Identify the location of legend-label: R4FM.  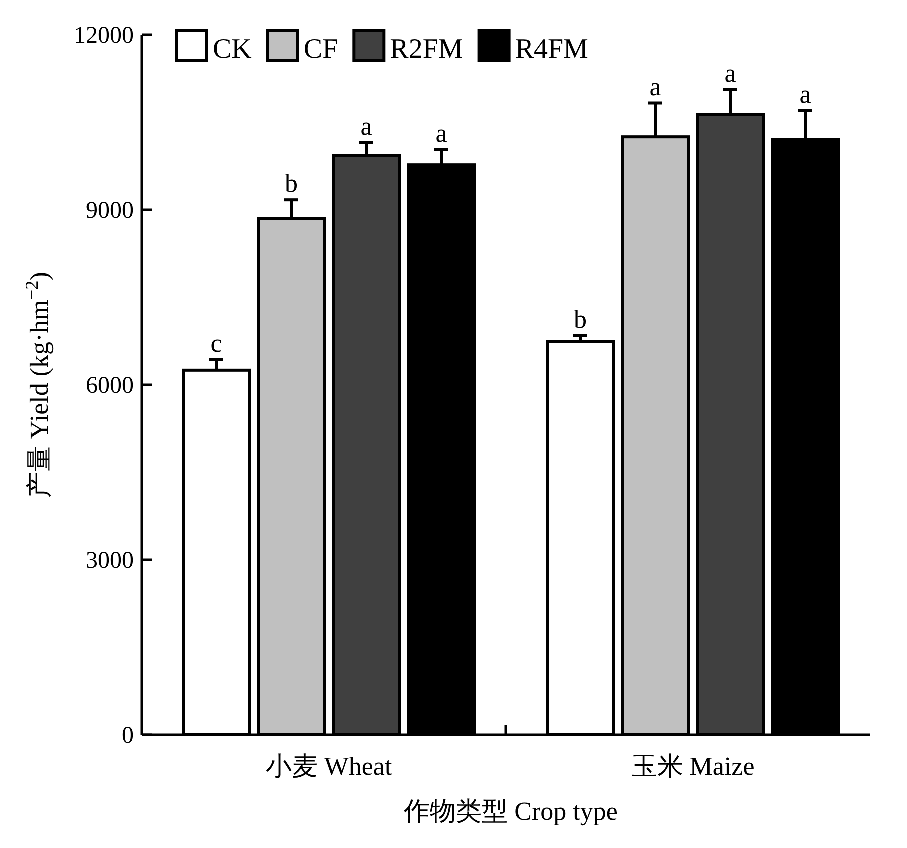
(552, 49).